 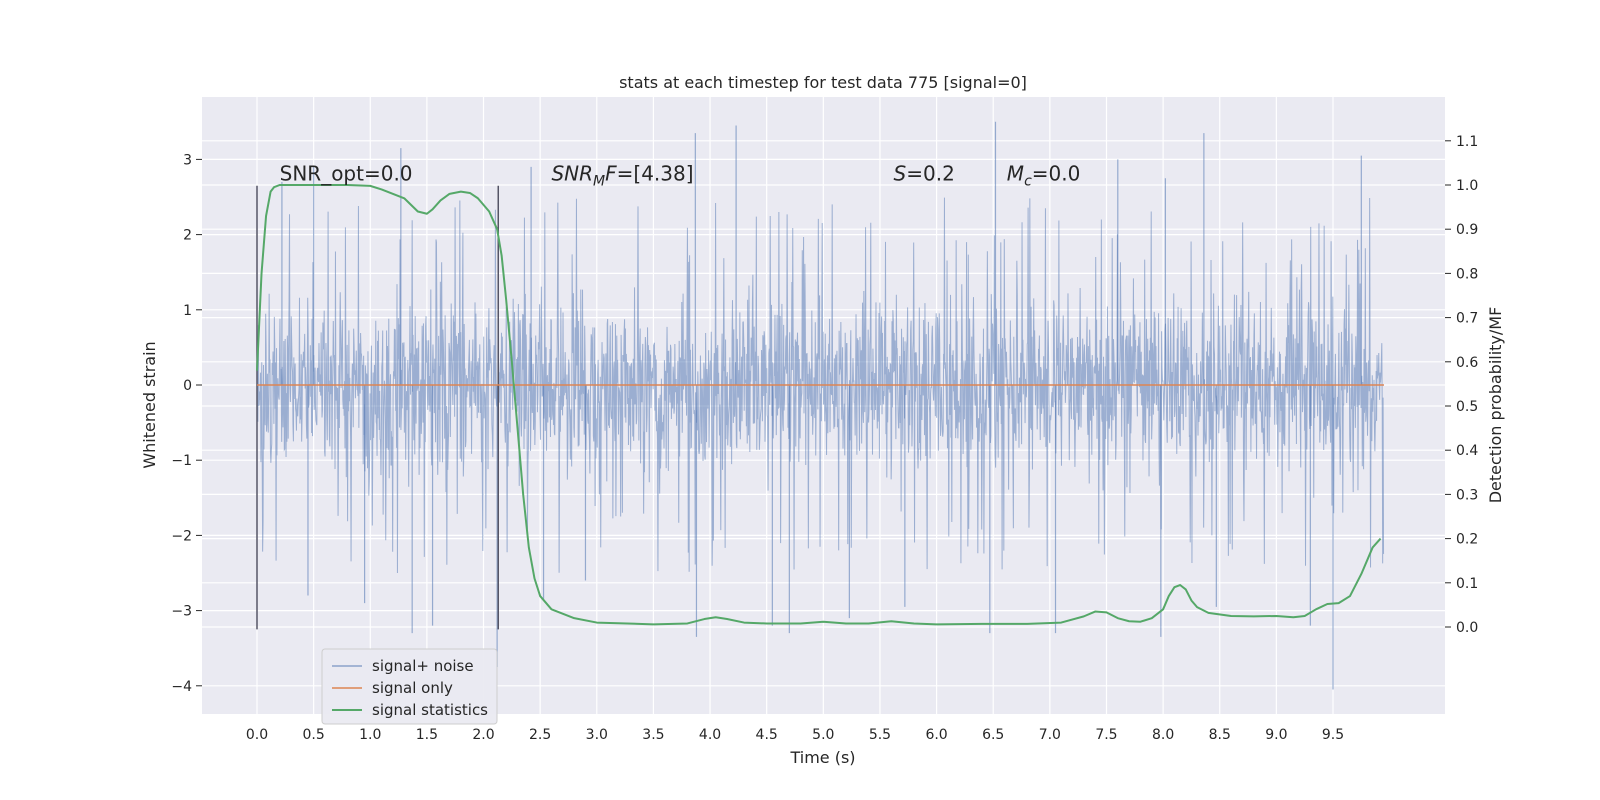 I want to click on y2-tick-label: 0.6, so click(x=1467, y=363).